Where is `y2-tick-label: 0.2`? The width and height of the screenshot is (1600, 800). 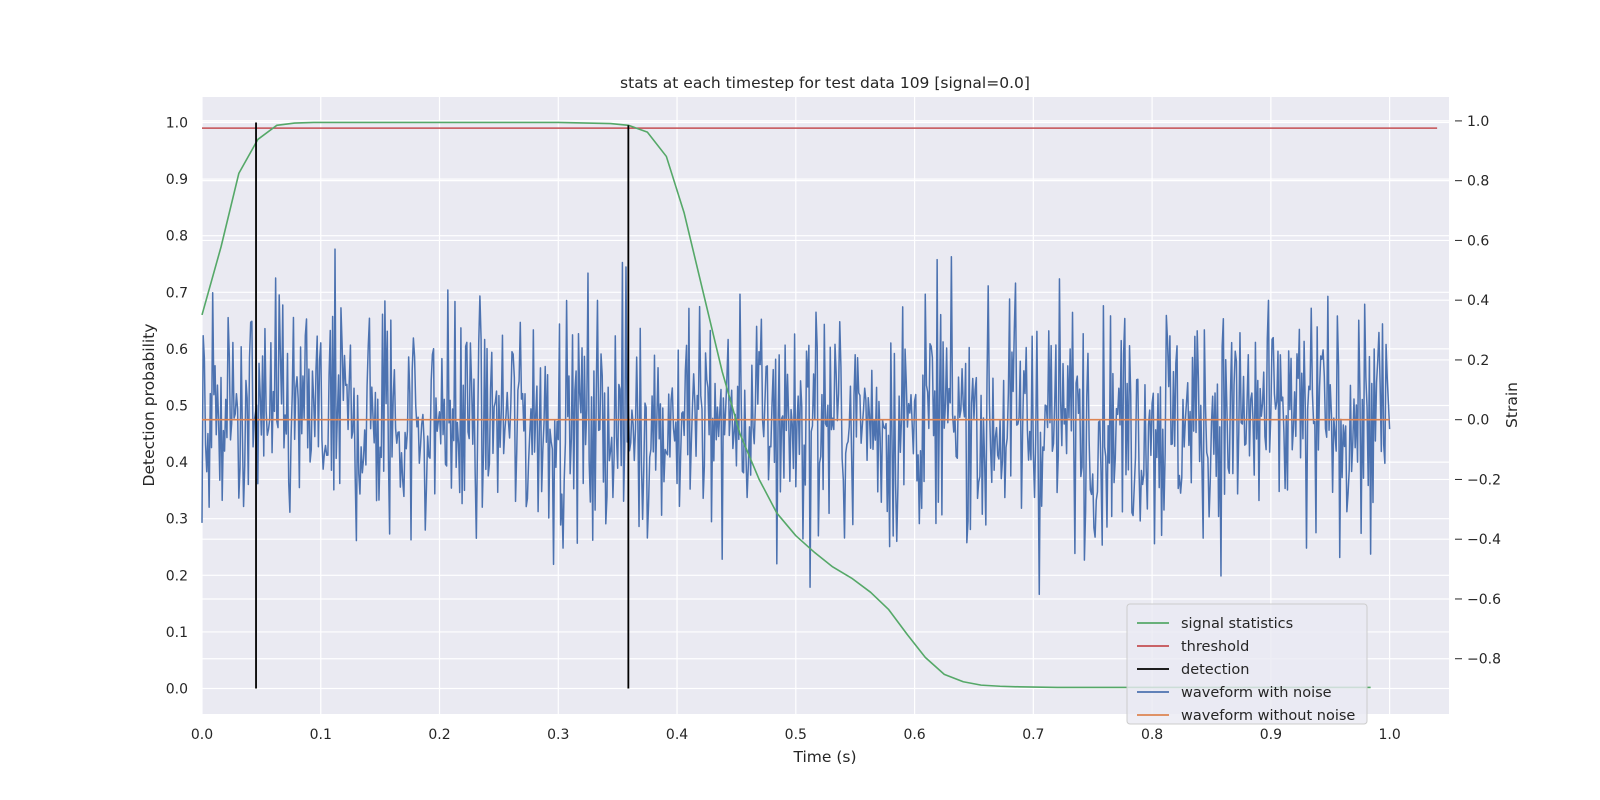 y2-tick-label: 0.2 is located at coordinates (1478, 361).